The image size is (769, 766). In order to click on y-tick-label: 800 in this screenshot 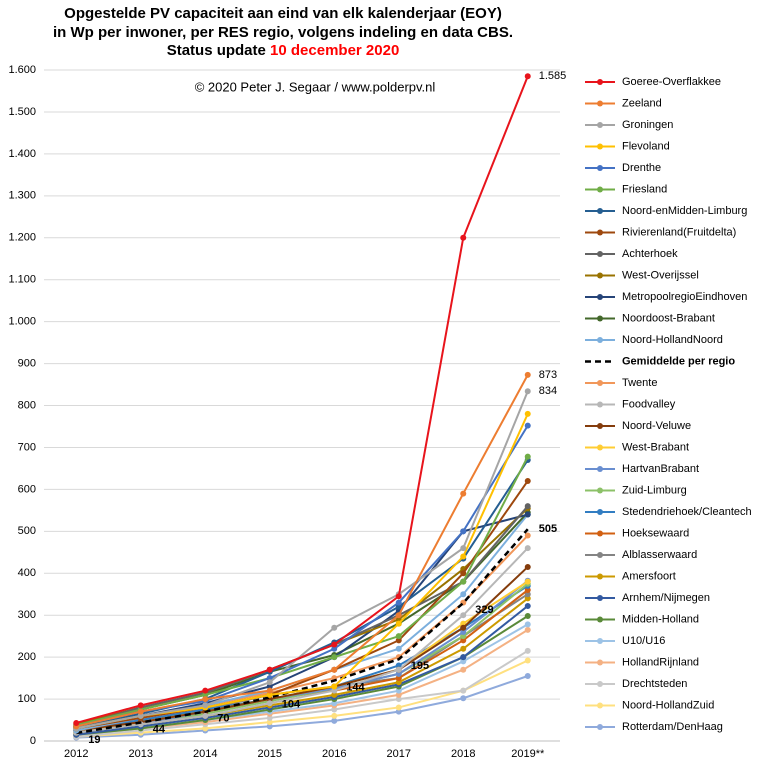, I will do `click(27, 405)`.